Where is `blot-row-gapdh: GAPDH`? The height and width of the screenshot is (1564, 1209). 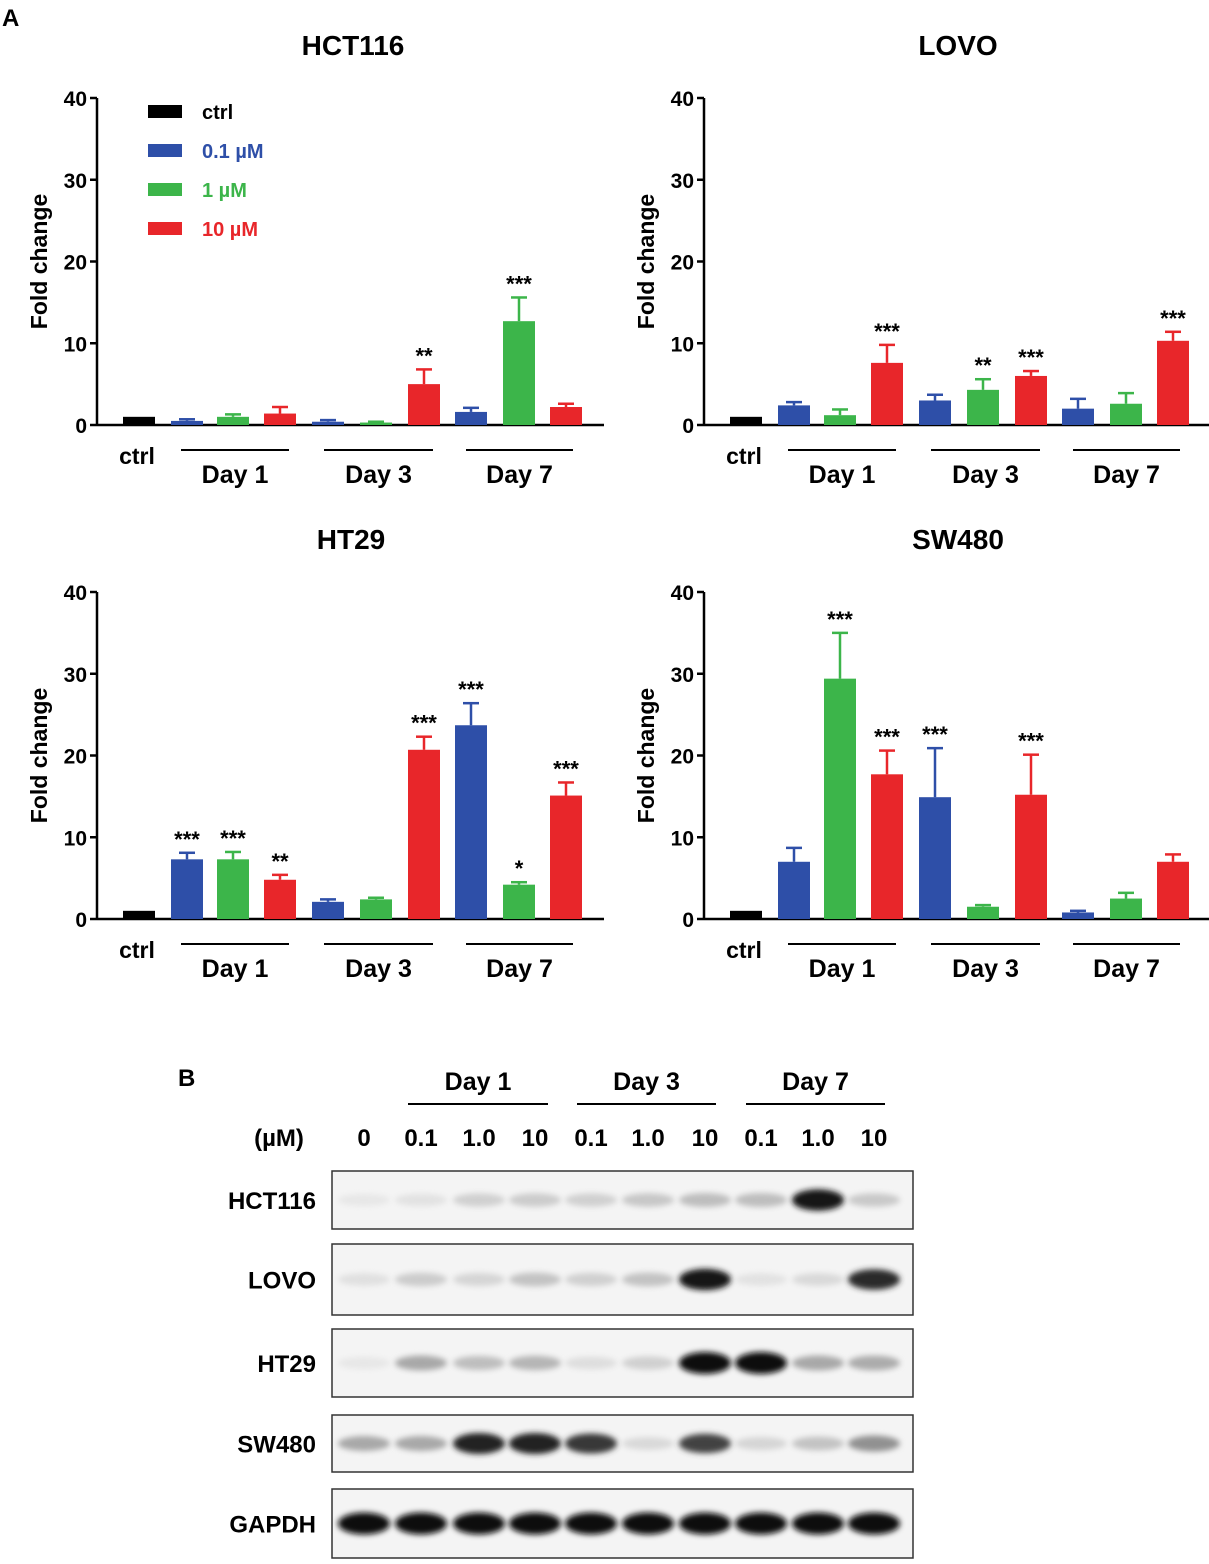
blot-row-gapdh: GAPDH is located at coordinates (571, 1523).